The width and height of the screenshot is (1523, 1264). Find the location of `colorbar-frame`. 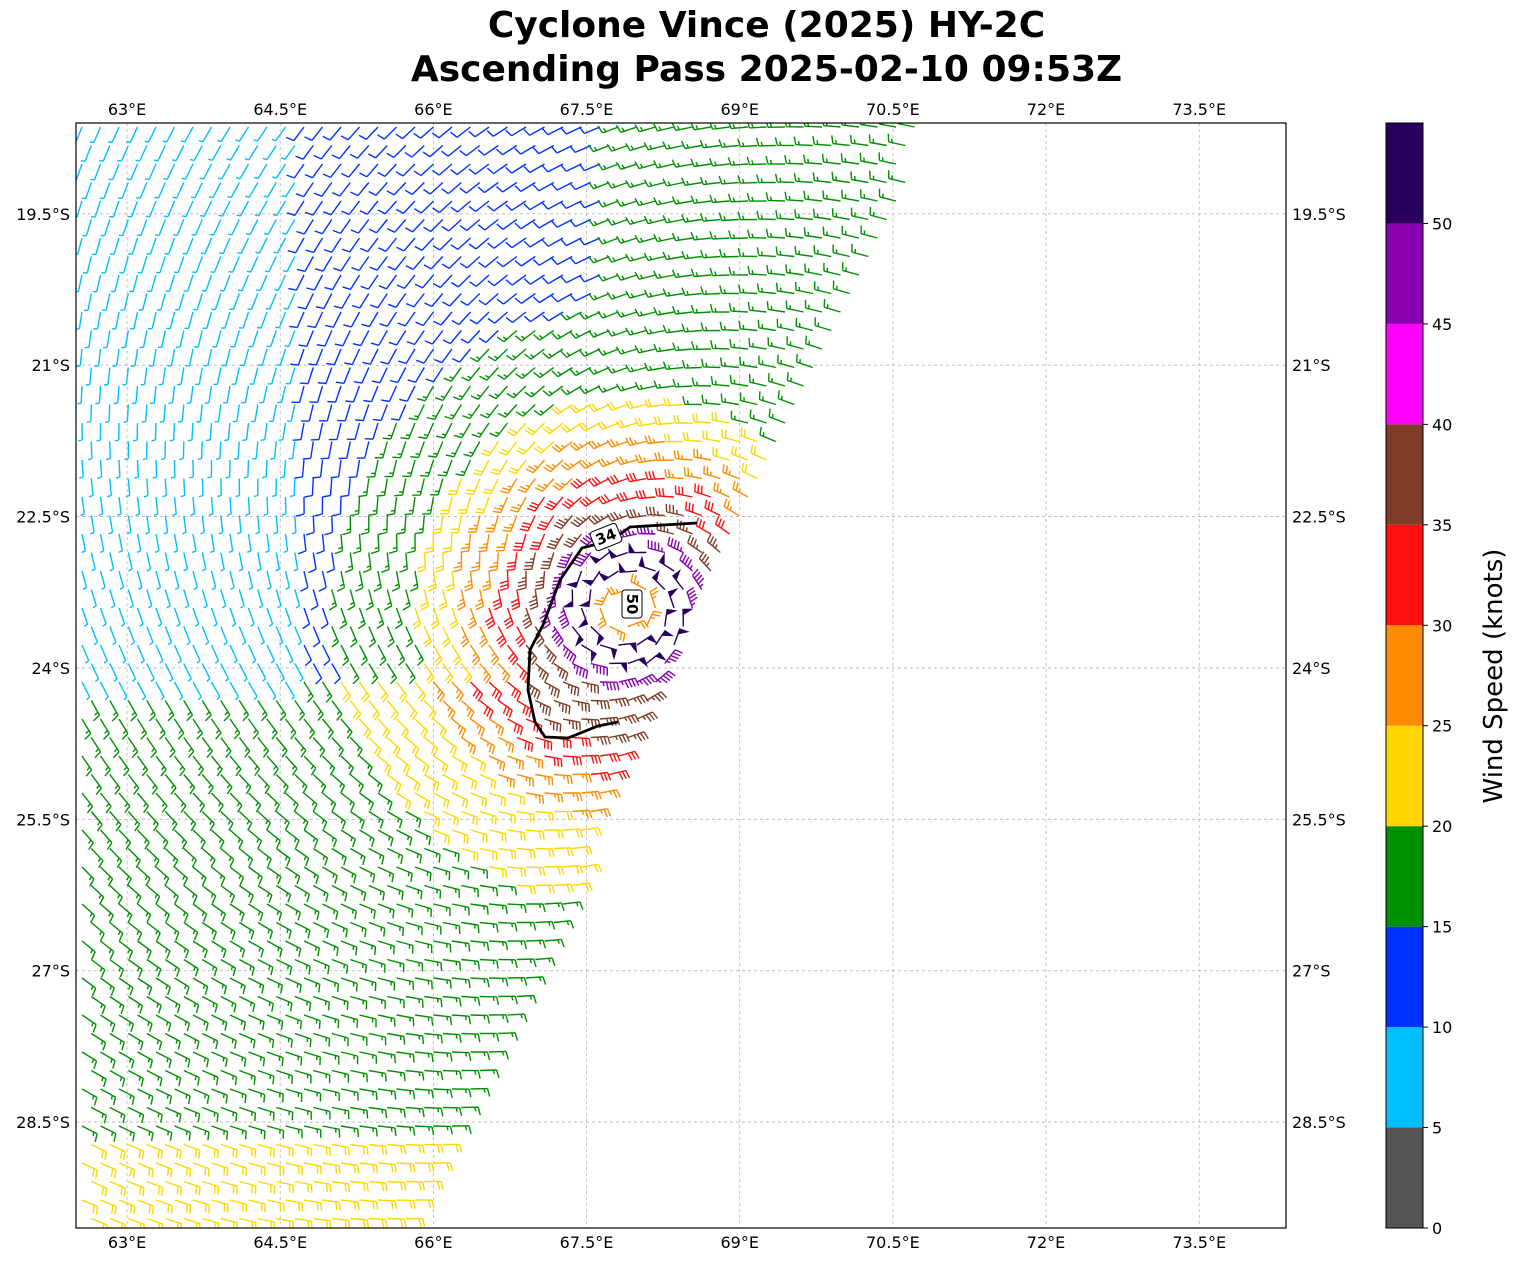

colorbar-frame is located at coordinates (1404, 675).